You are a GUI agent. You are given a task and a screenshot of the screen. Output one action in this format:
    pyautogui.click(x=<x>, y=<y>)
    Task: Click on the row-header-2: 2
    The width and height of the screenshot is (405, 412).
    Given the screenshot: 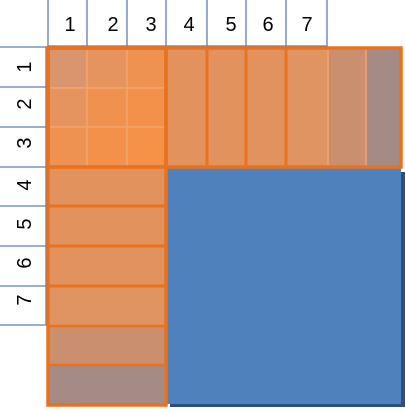 What is the action you would take?
    pyautogui.click(x=25, y=103)
    